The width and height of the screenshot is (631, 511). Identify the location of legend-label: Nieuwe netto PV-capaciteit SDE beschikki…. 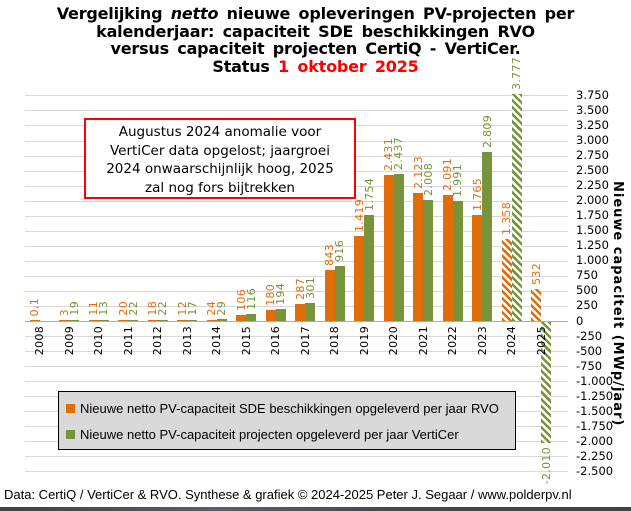
(289, 408).